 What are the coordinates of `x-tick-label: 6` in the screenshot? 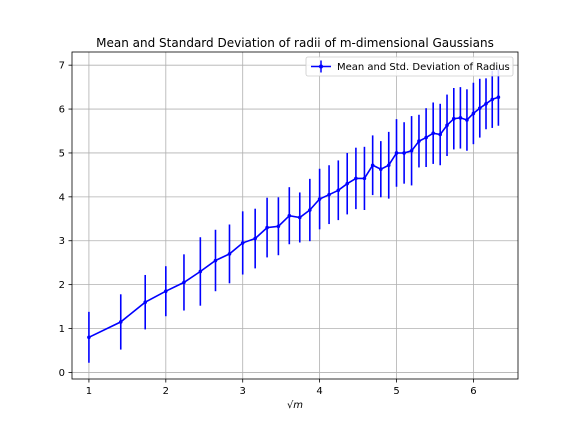 It's located at (473, 391).